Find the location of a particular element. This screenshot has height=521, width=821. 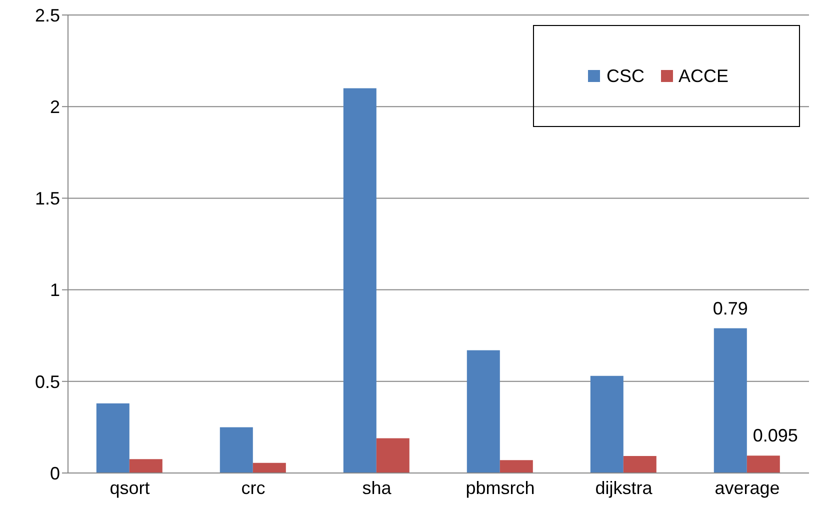

y-tick-label: 0 is located at coordinates (55, 473).